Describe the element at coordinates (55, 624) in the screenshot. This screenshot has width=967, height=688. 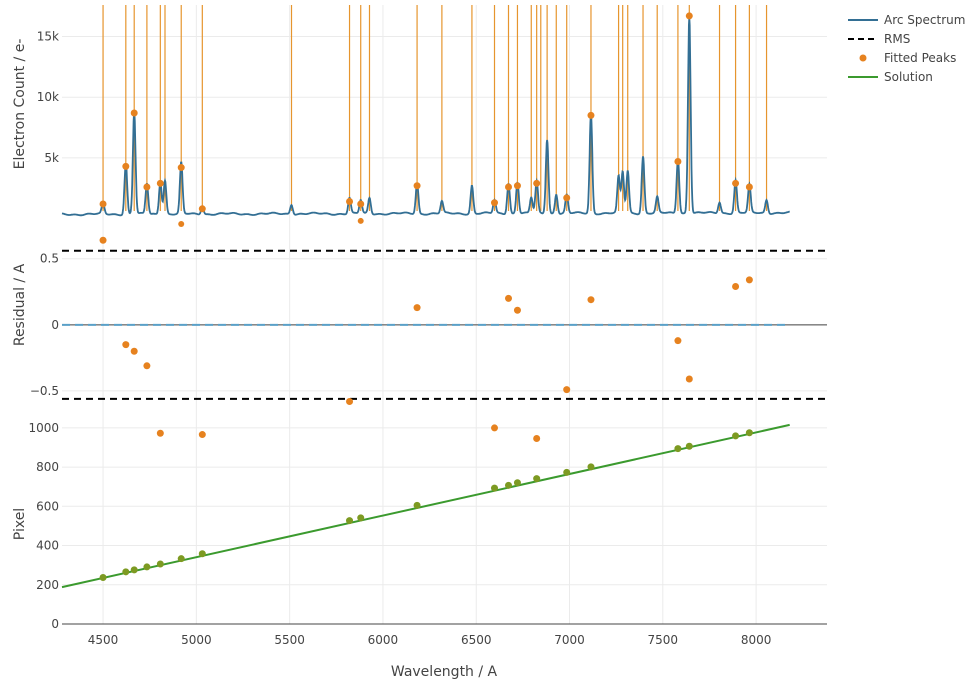
I see `solution-y-tick-label: 0` at that location.